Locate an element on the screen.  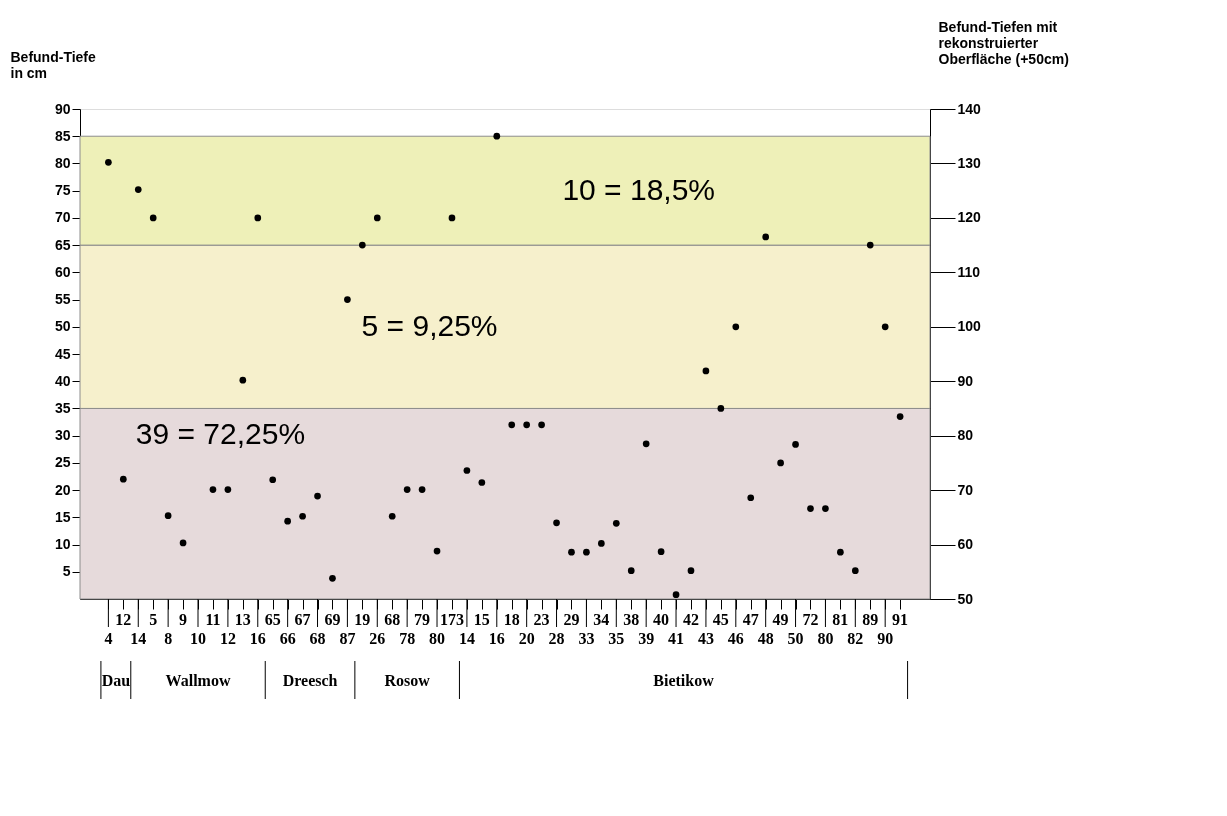
x-tick-label: 16 is located at coordinates (496, 638).